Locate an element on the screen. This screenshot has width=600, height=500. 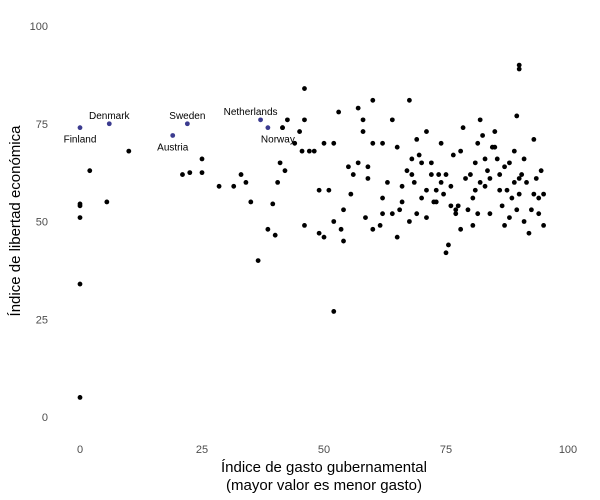
x-tick-label: 25 is located at coordinates (202, 450).